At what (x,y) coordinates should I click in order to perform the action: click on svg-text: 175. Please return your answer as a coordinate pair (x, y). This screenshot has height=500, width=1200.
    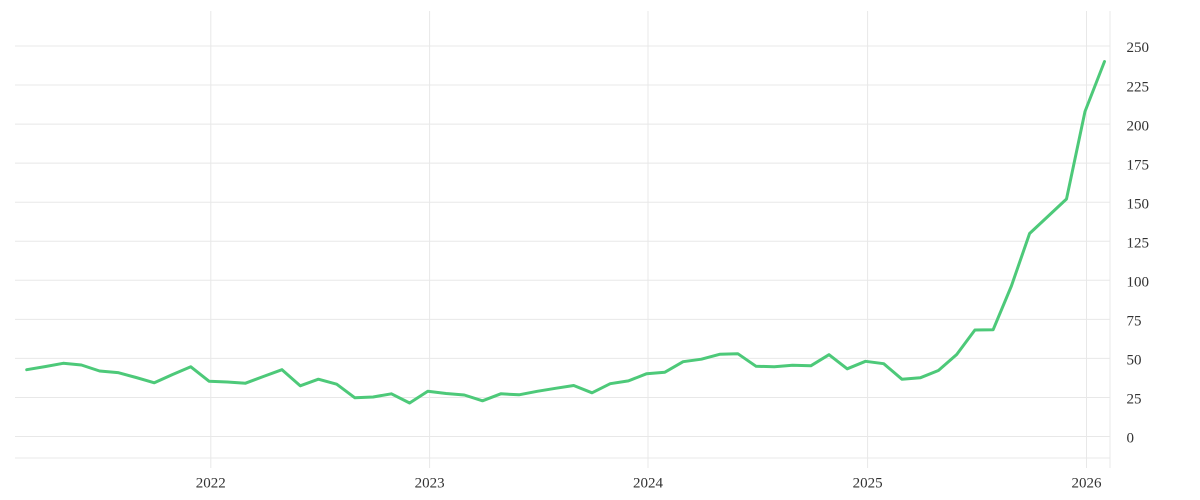
    Looking at the image, I should click on (1138, 165).